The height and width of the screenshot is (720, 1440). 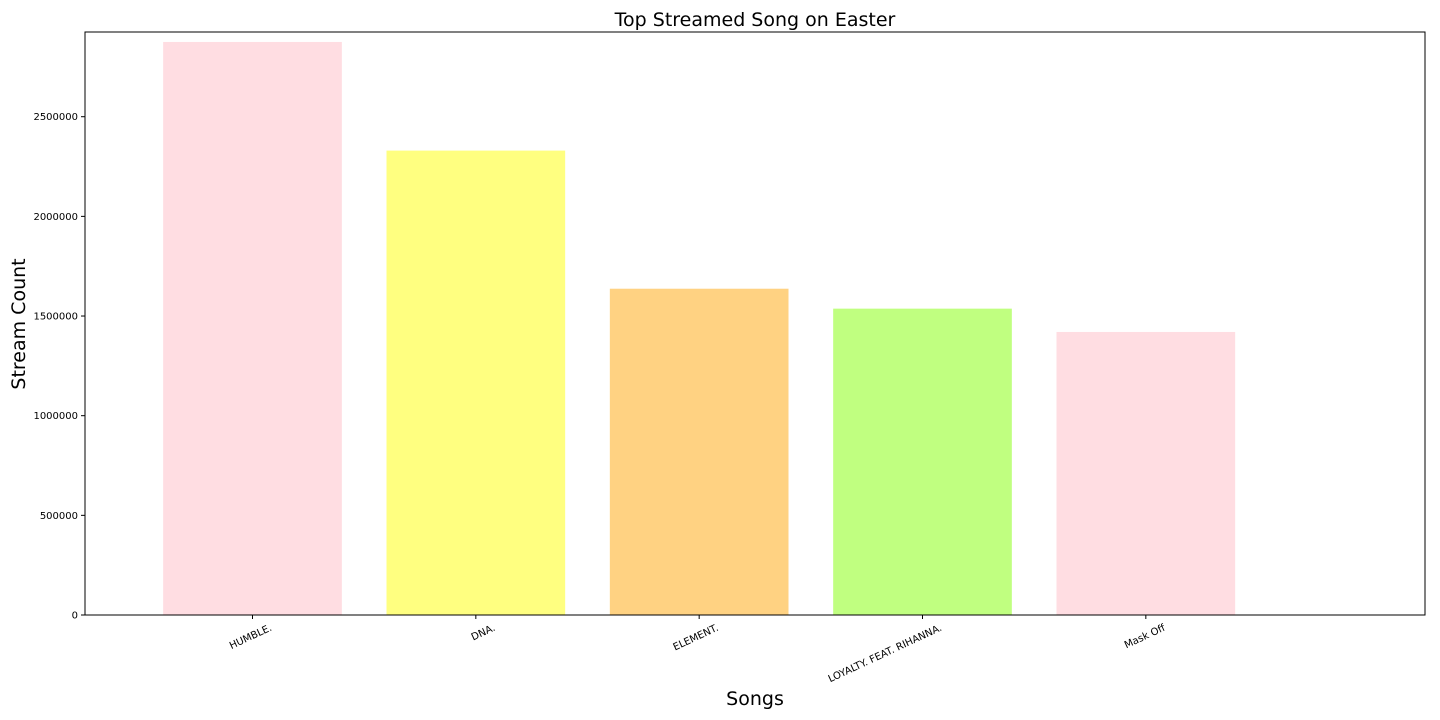 What do you see at coordinates (19, 323) in the screenshot?
I see `y-axis-label: Stream Count` at bounding box center [19, 323].